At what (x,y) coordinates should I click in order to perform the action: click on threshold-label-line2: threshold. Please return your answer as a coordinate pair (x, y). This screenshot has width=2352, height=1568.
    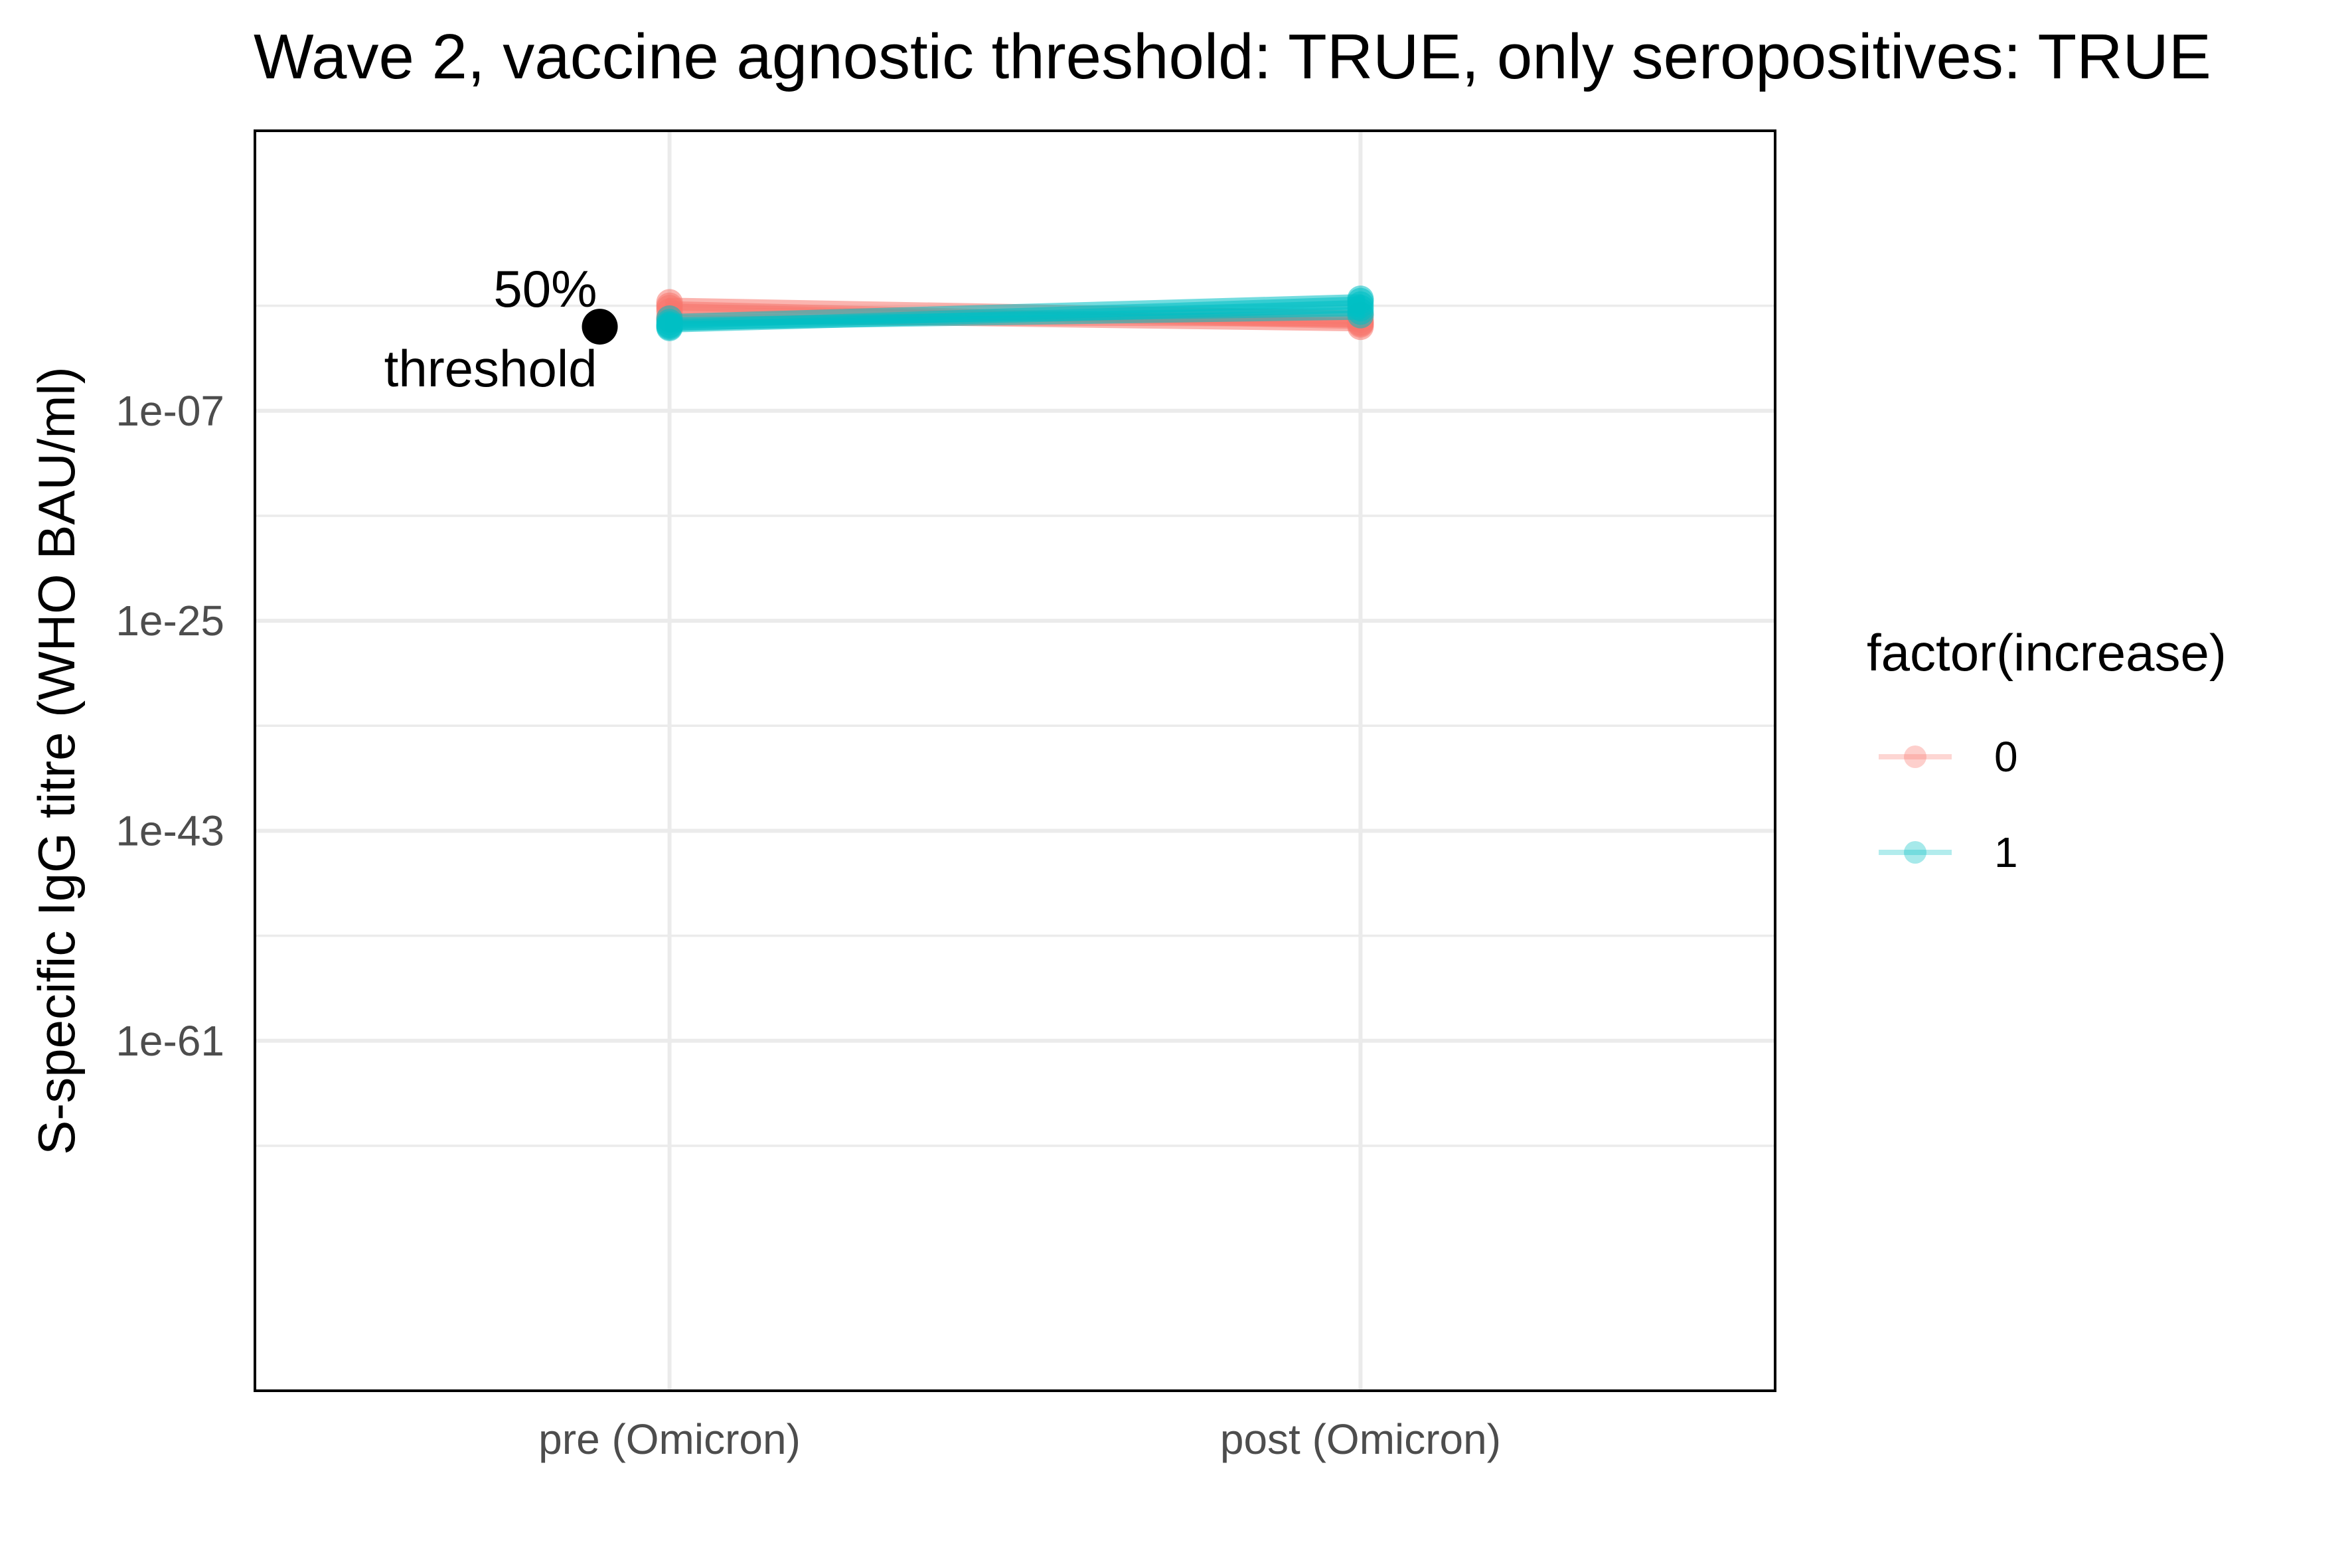
    Looking at the image, I should click on (491, 369).